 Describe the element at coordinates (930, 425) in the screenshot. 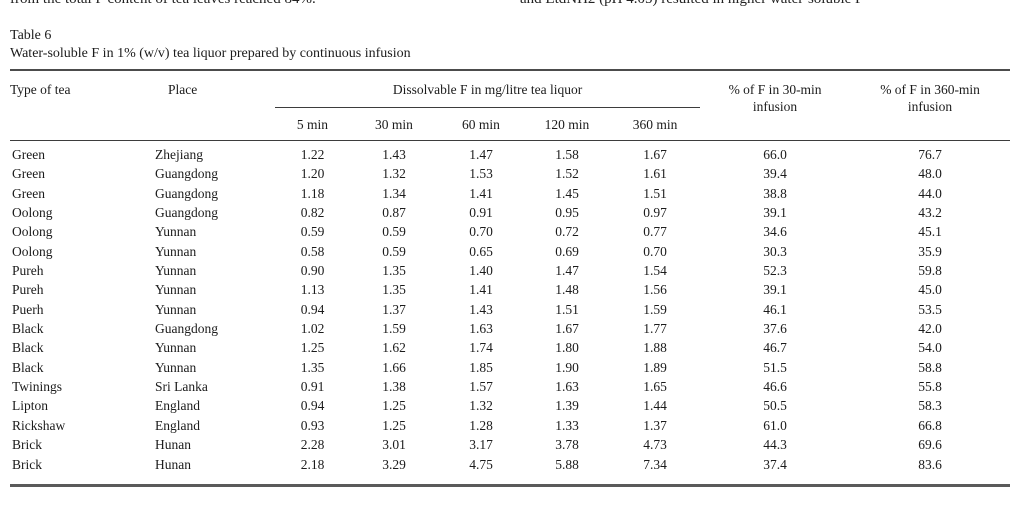

I see `cell-pct-360min: 66.8` at that location.